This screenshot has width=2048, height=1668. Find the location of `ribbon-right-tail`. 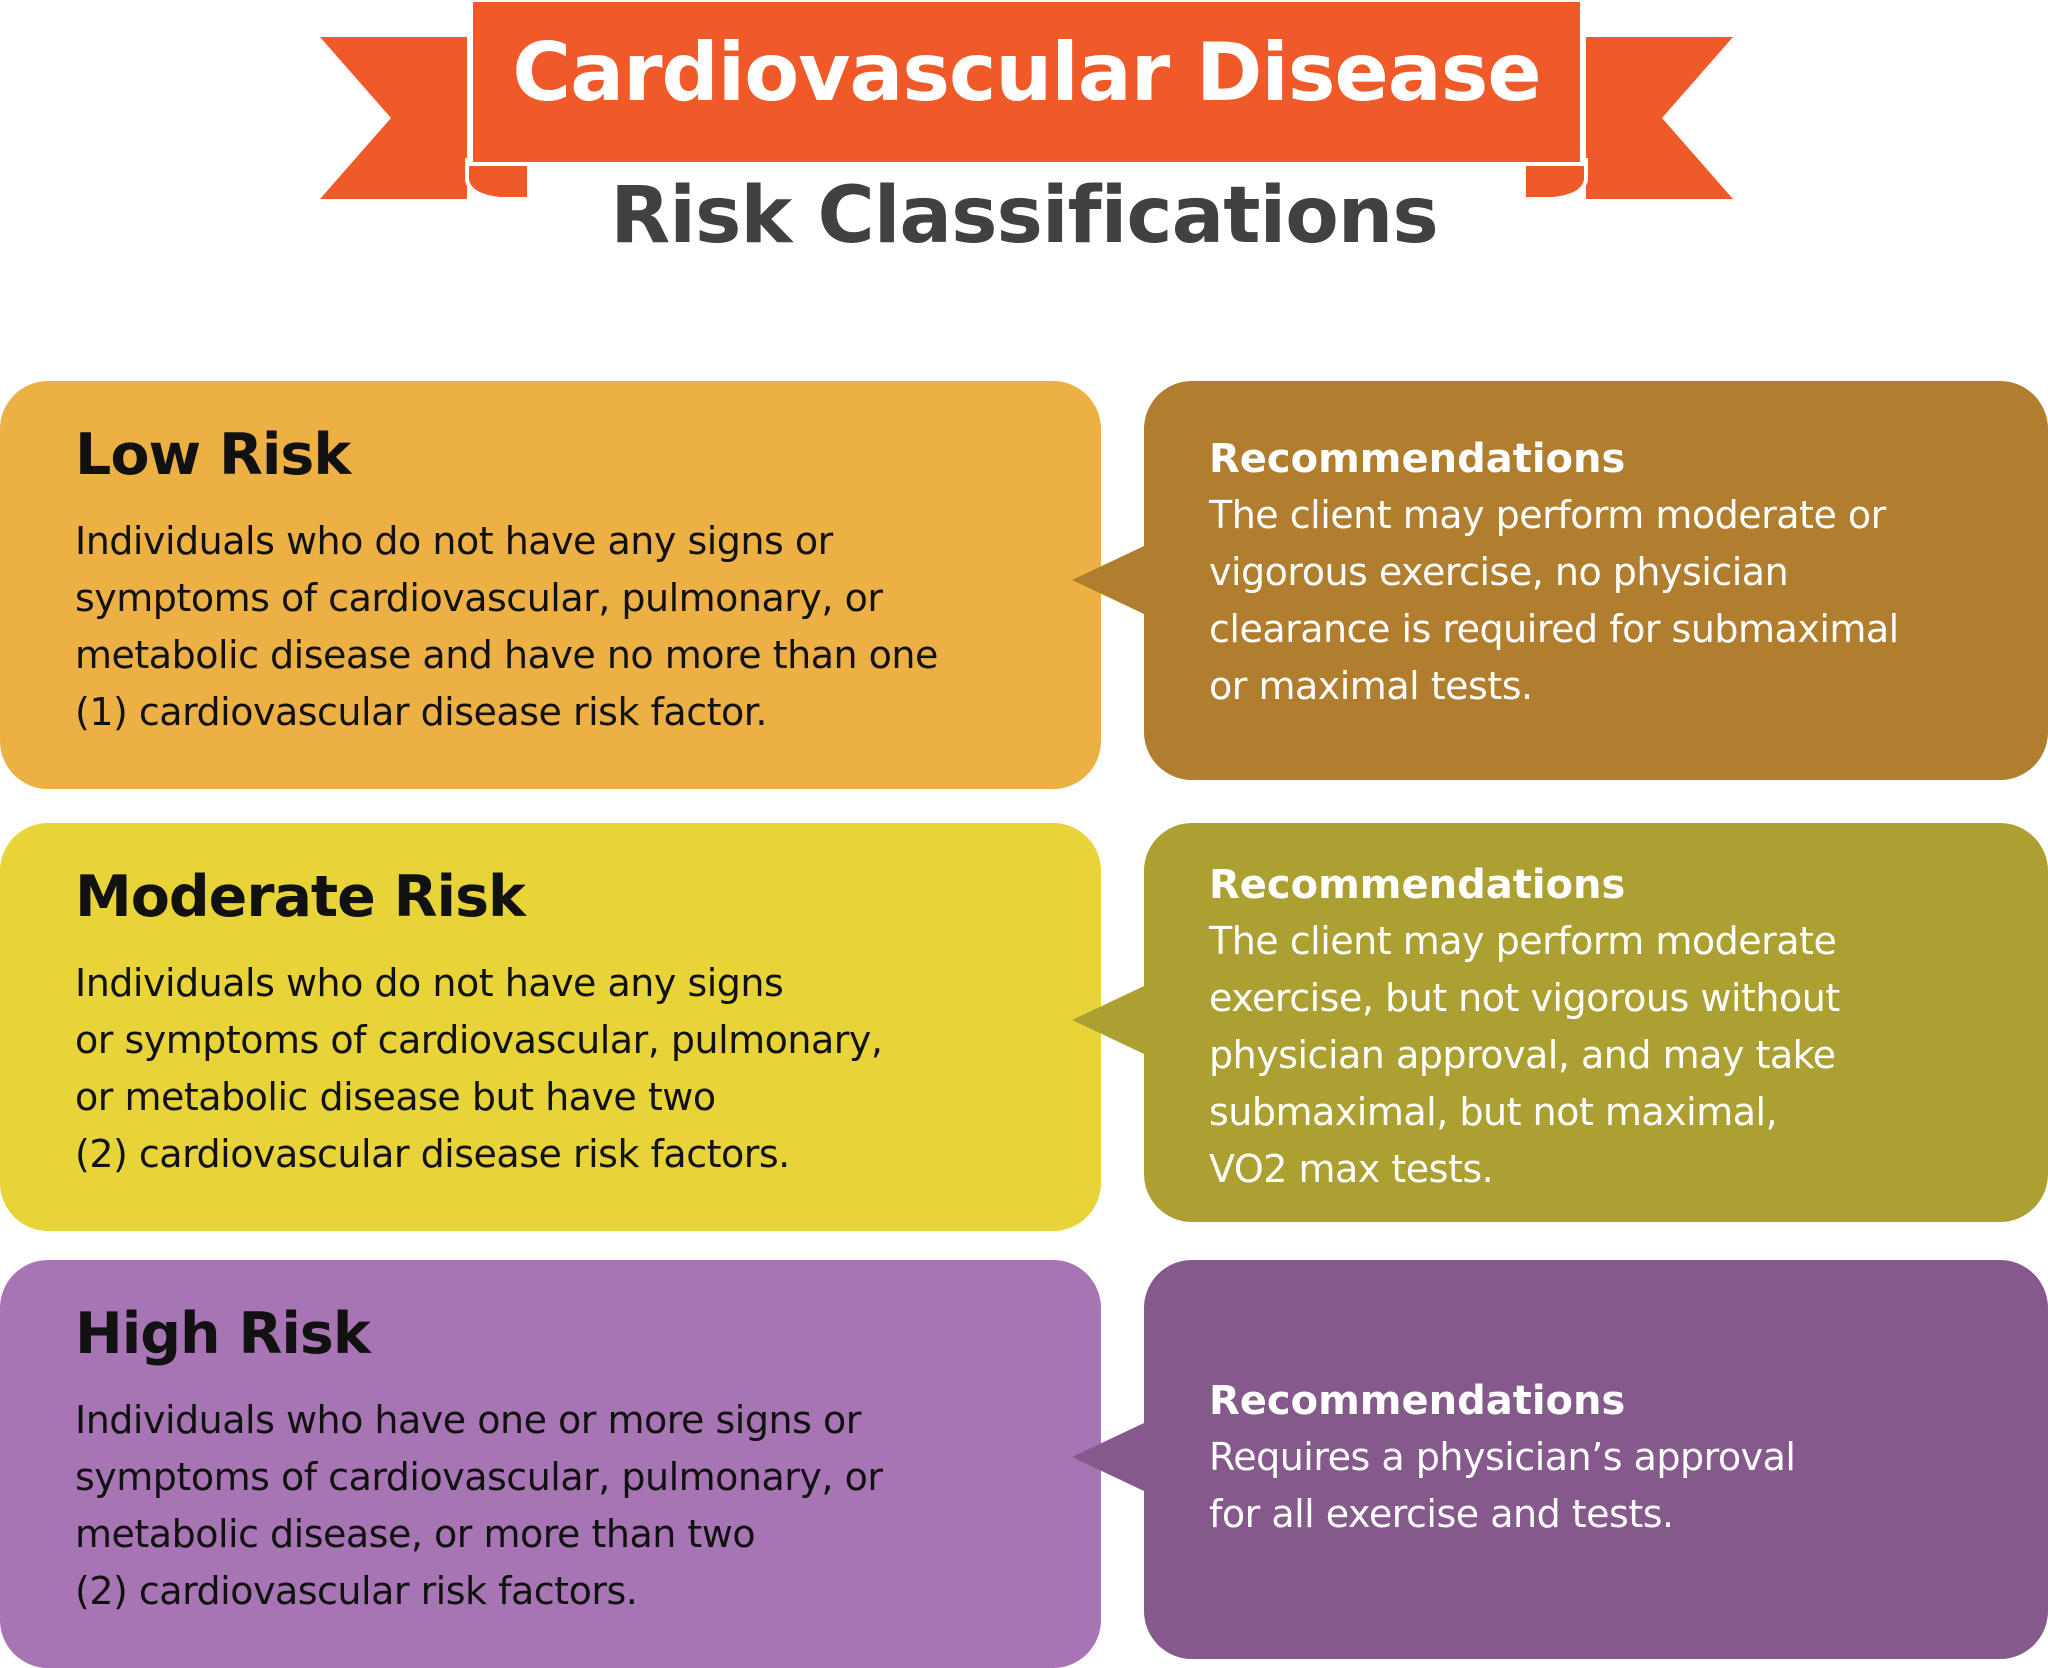

ribbon-right-tail is located at coordinates (1659, 118).